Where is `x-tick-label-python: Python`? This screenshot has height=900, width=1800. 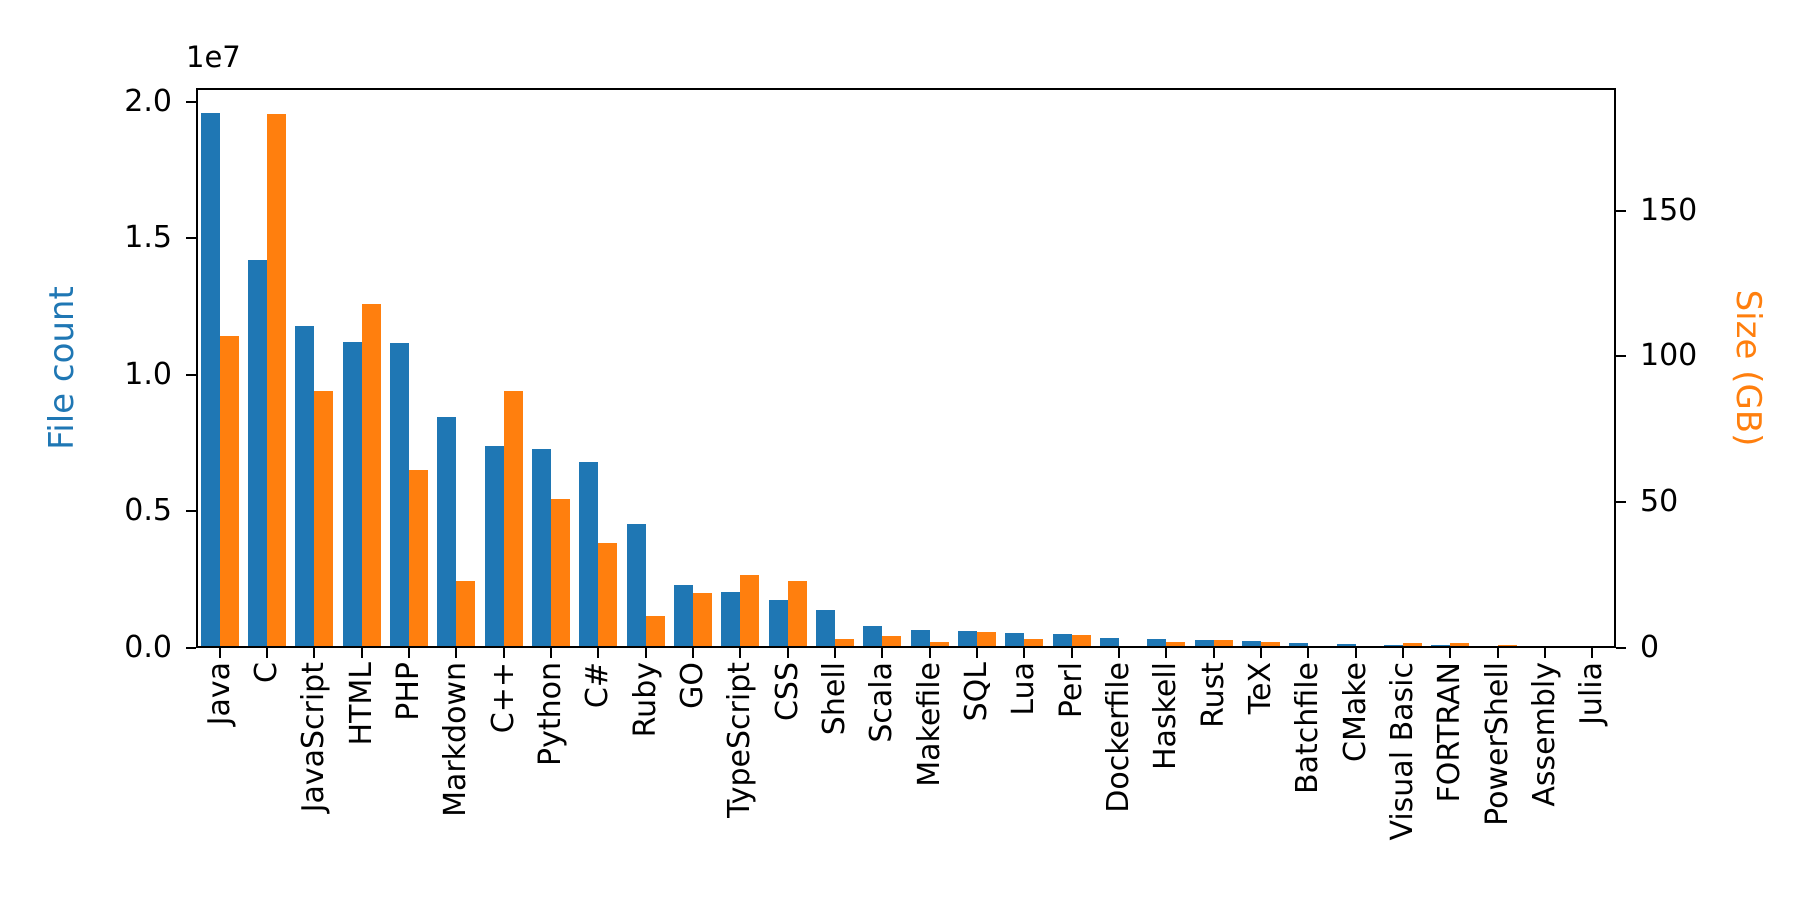
x-tick-label-python: Python is located at coordinates (550, 714).